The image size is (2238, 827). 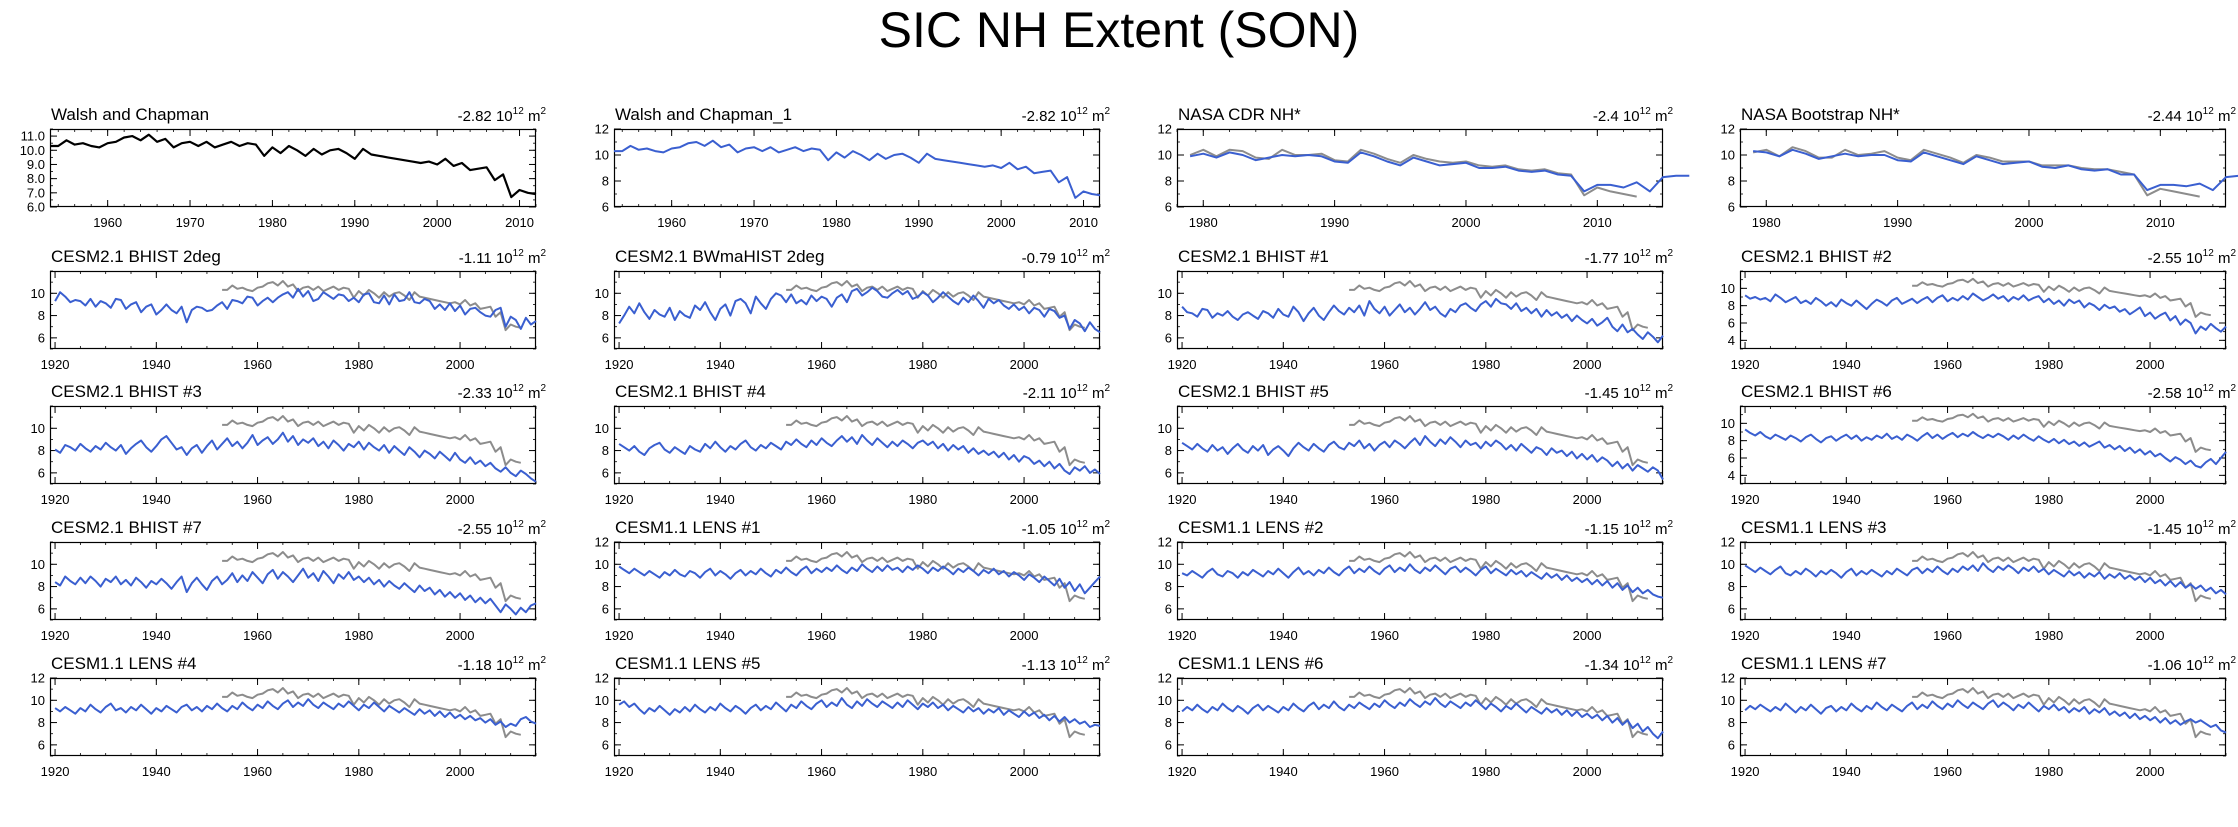 I want to click on trend-value: -1.45, so click(x=1601, y=393).